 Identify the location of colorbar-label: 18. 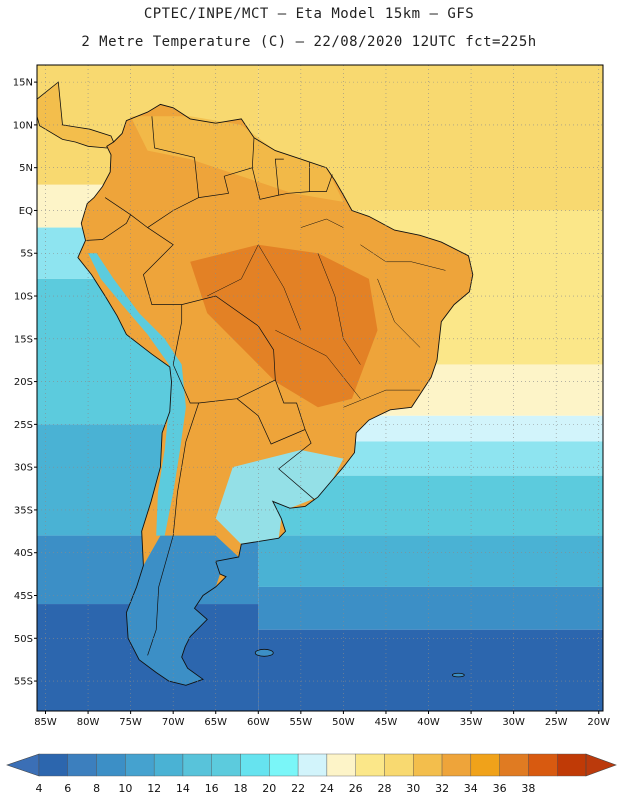
(241, 788).